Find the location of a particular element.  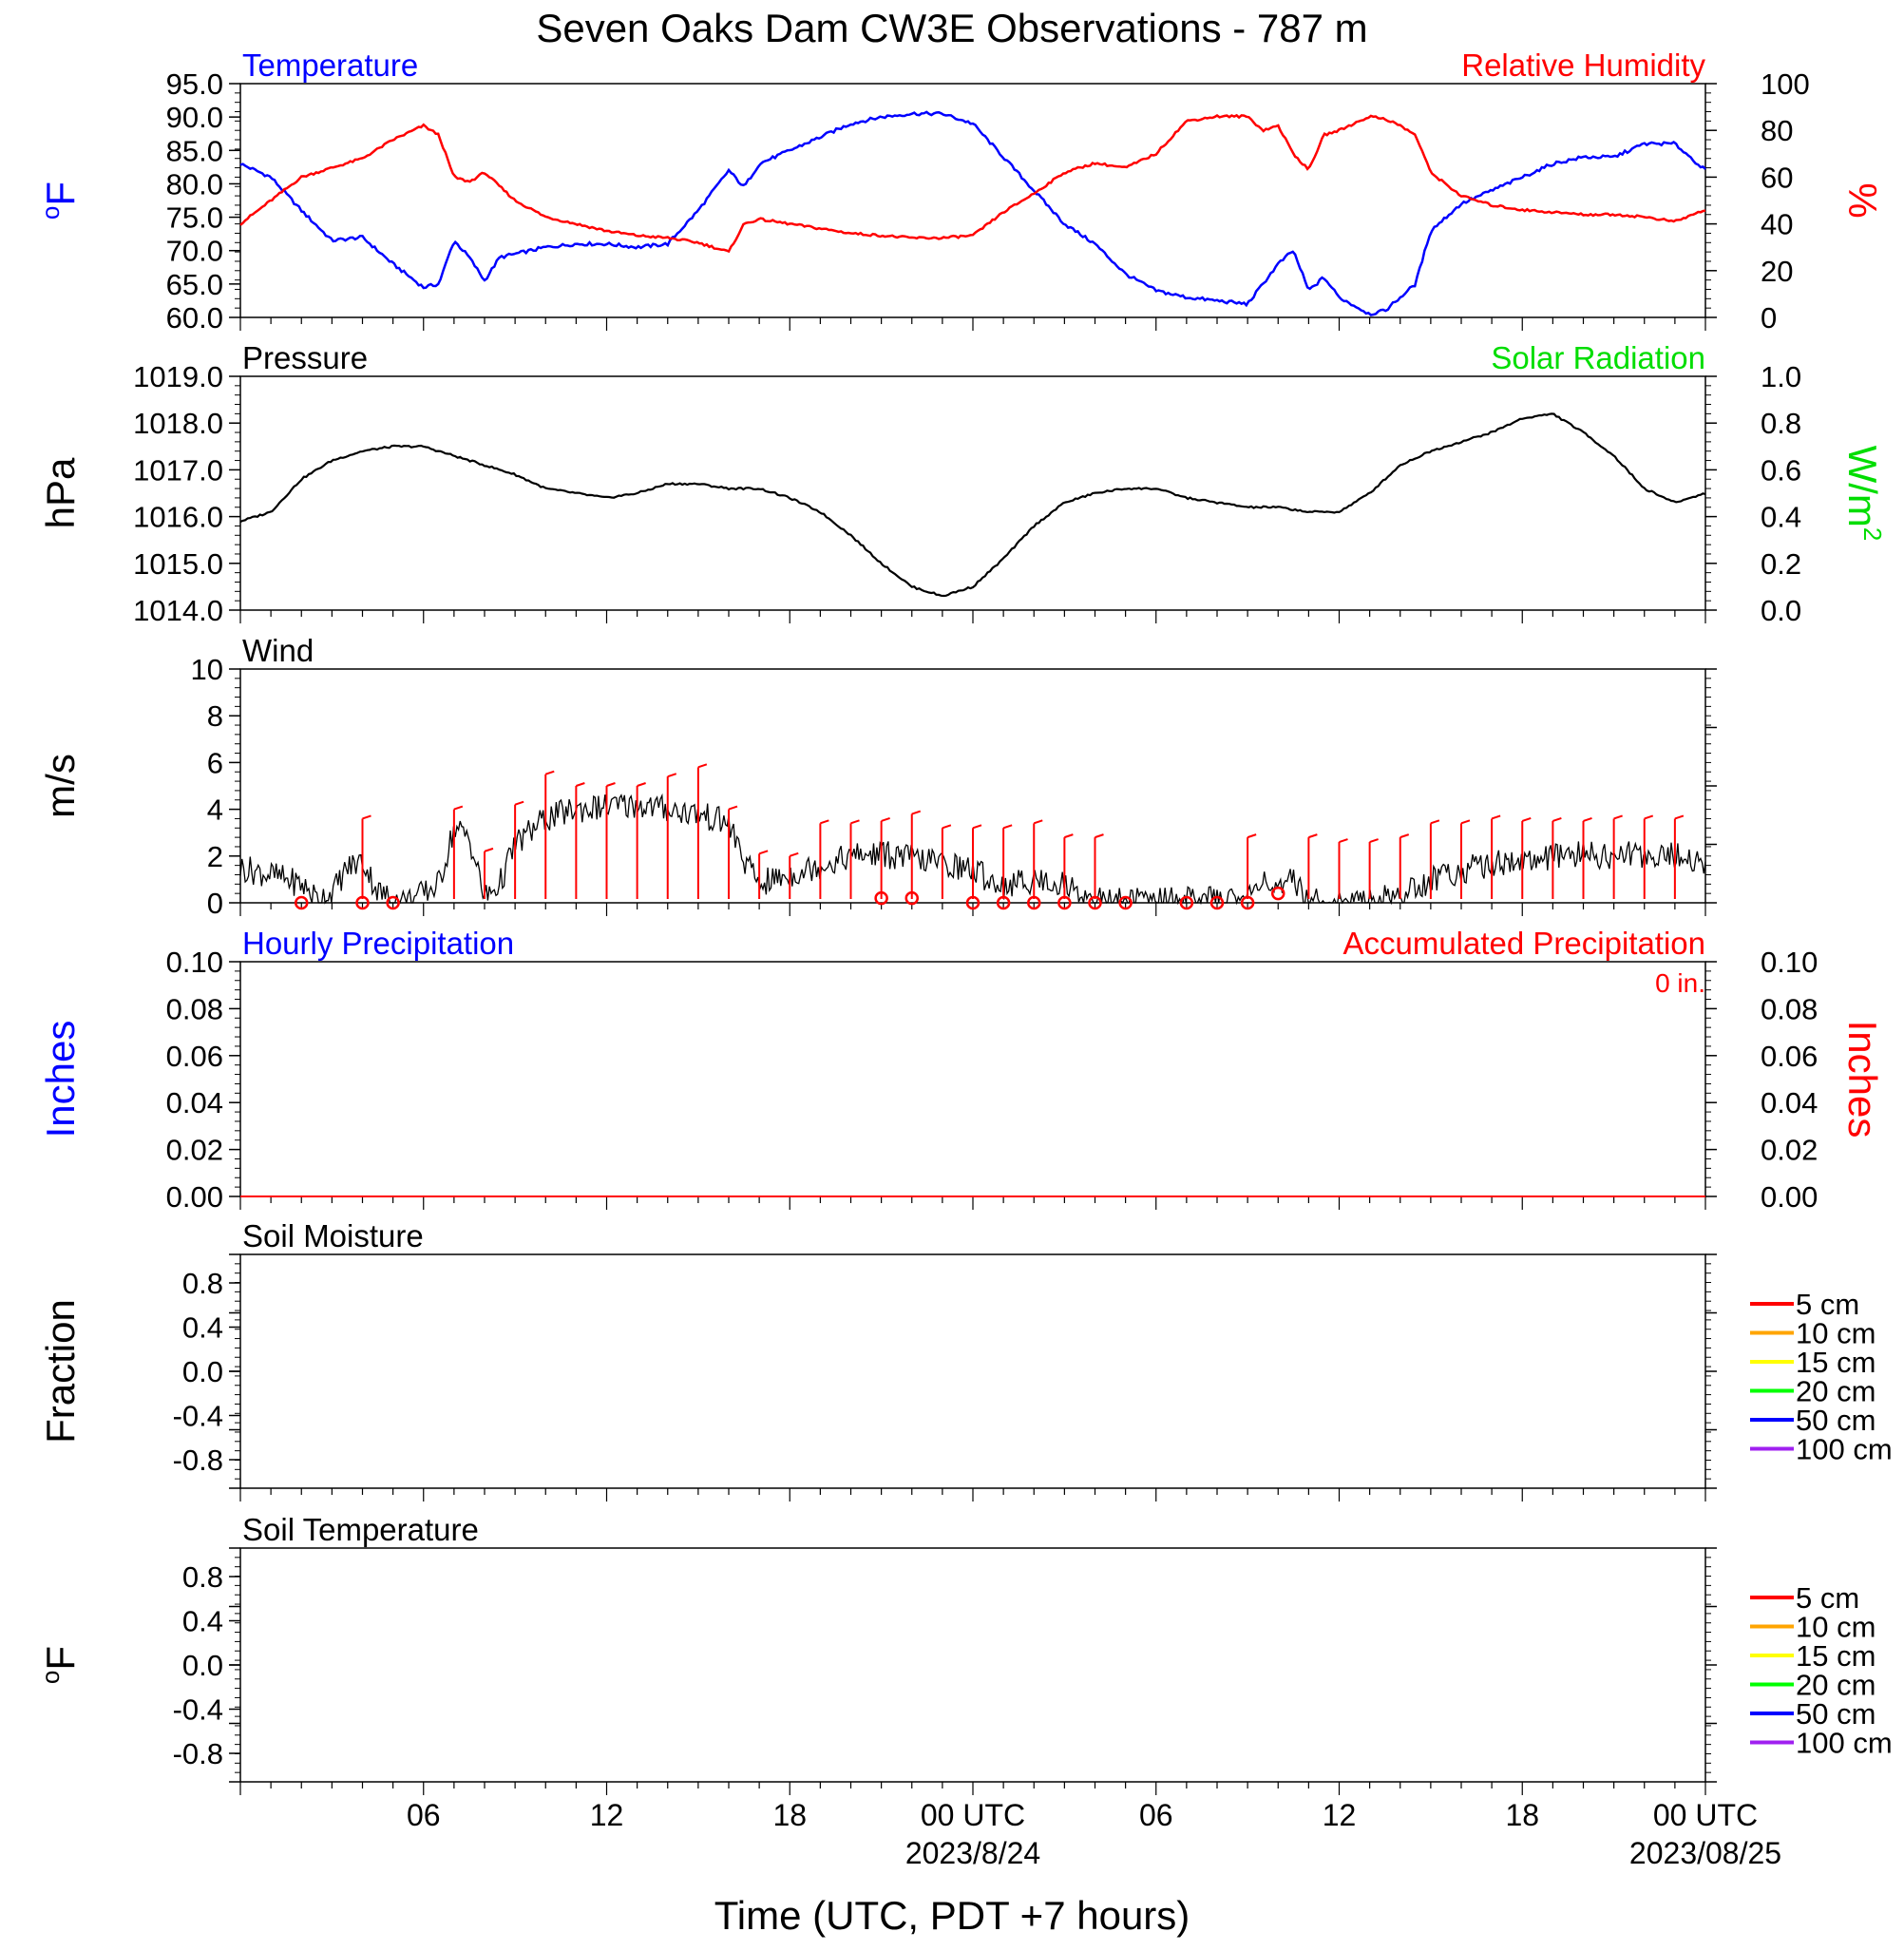

temp-right-unit: % is located at coordinates (1863, 200).